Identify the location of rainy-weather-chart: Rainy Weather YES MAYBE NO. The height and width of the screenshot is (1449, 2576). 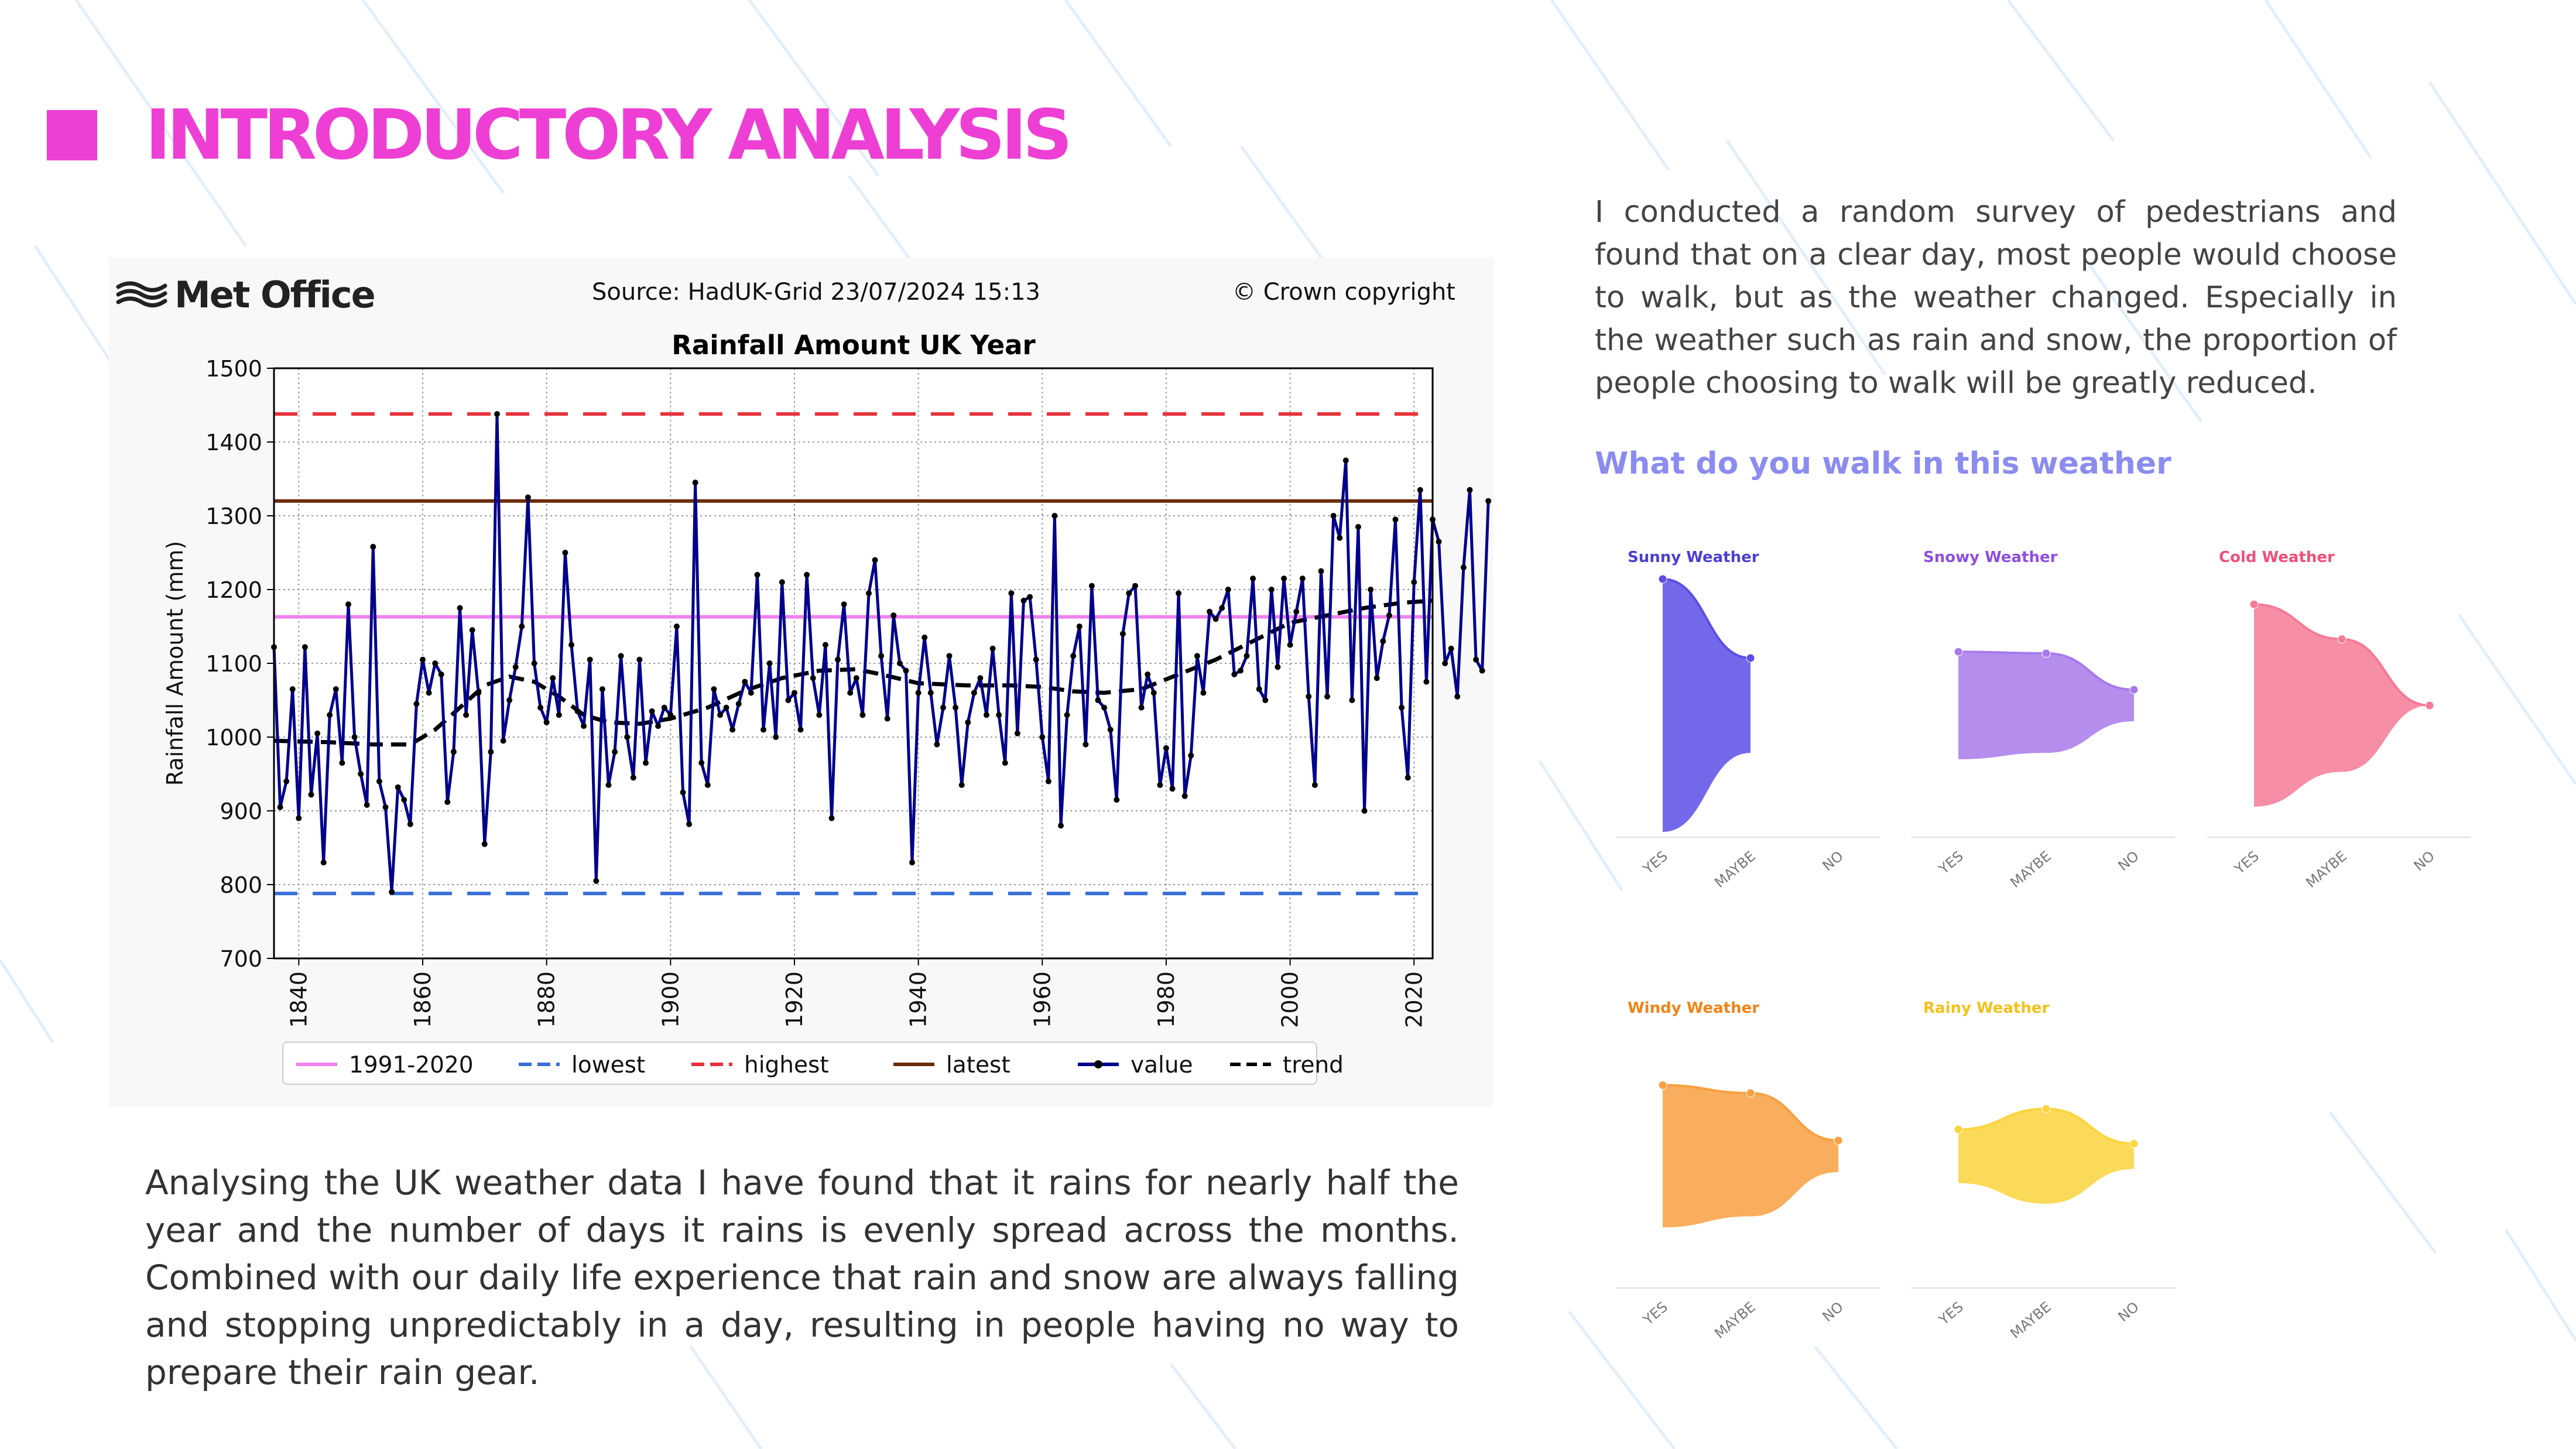
(2043, 1170).